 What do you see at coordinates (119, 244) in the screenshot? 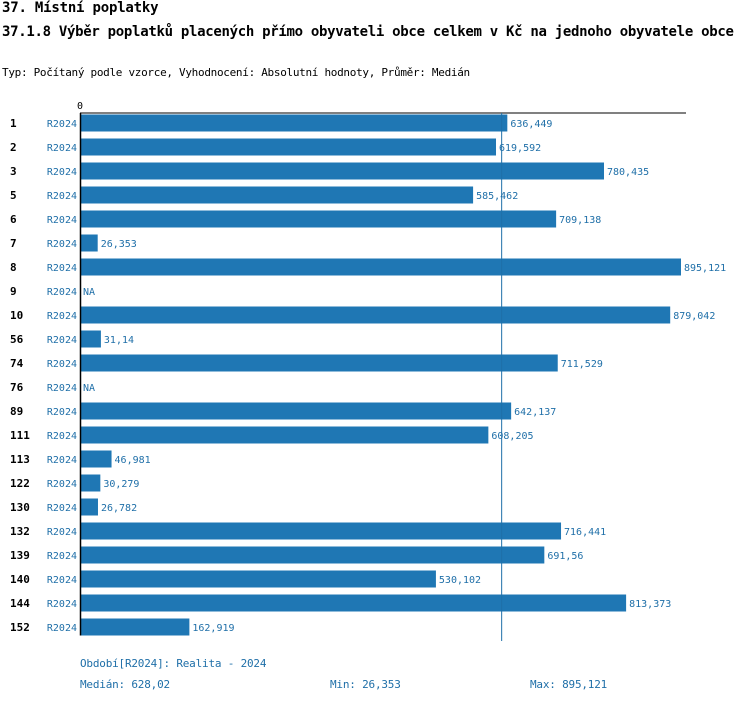
I see `value-label: 26,353` at bounding box center [119, 244].